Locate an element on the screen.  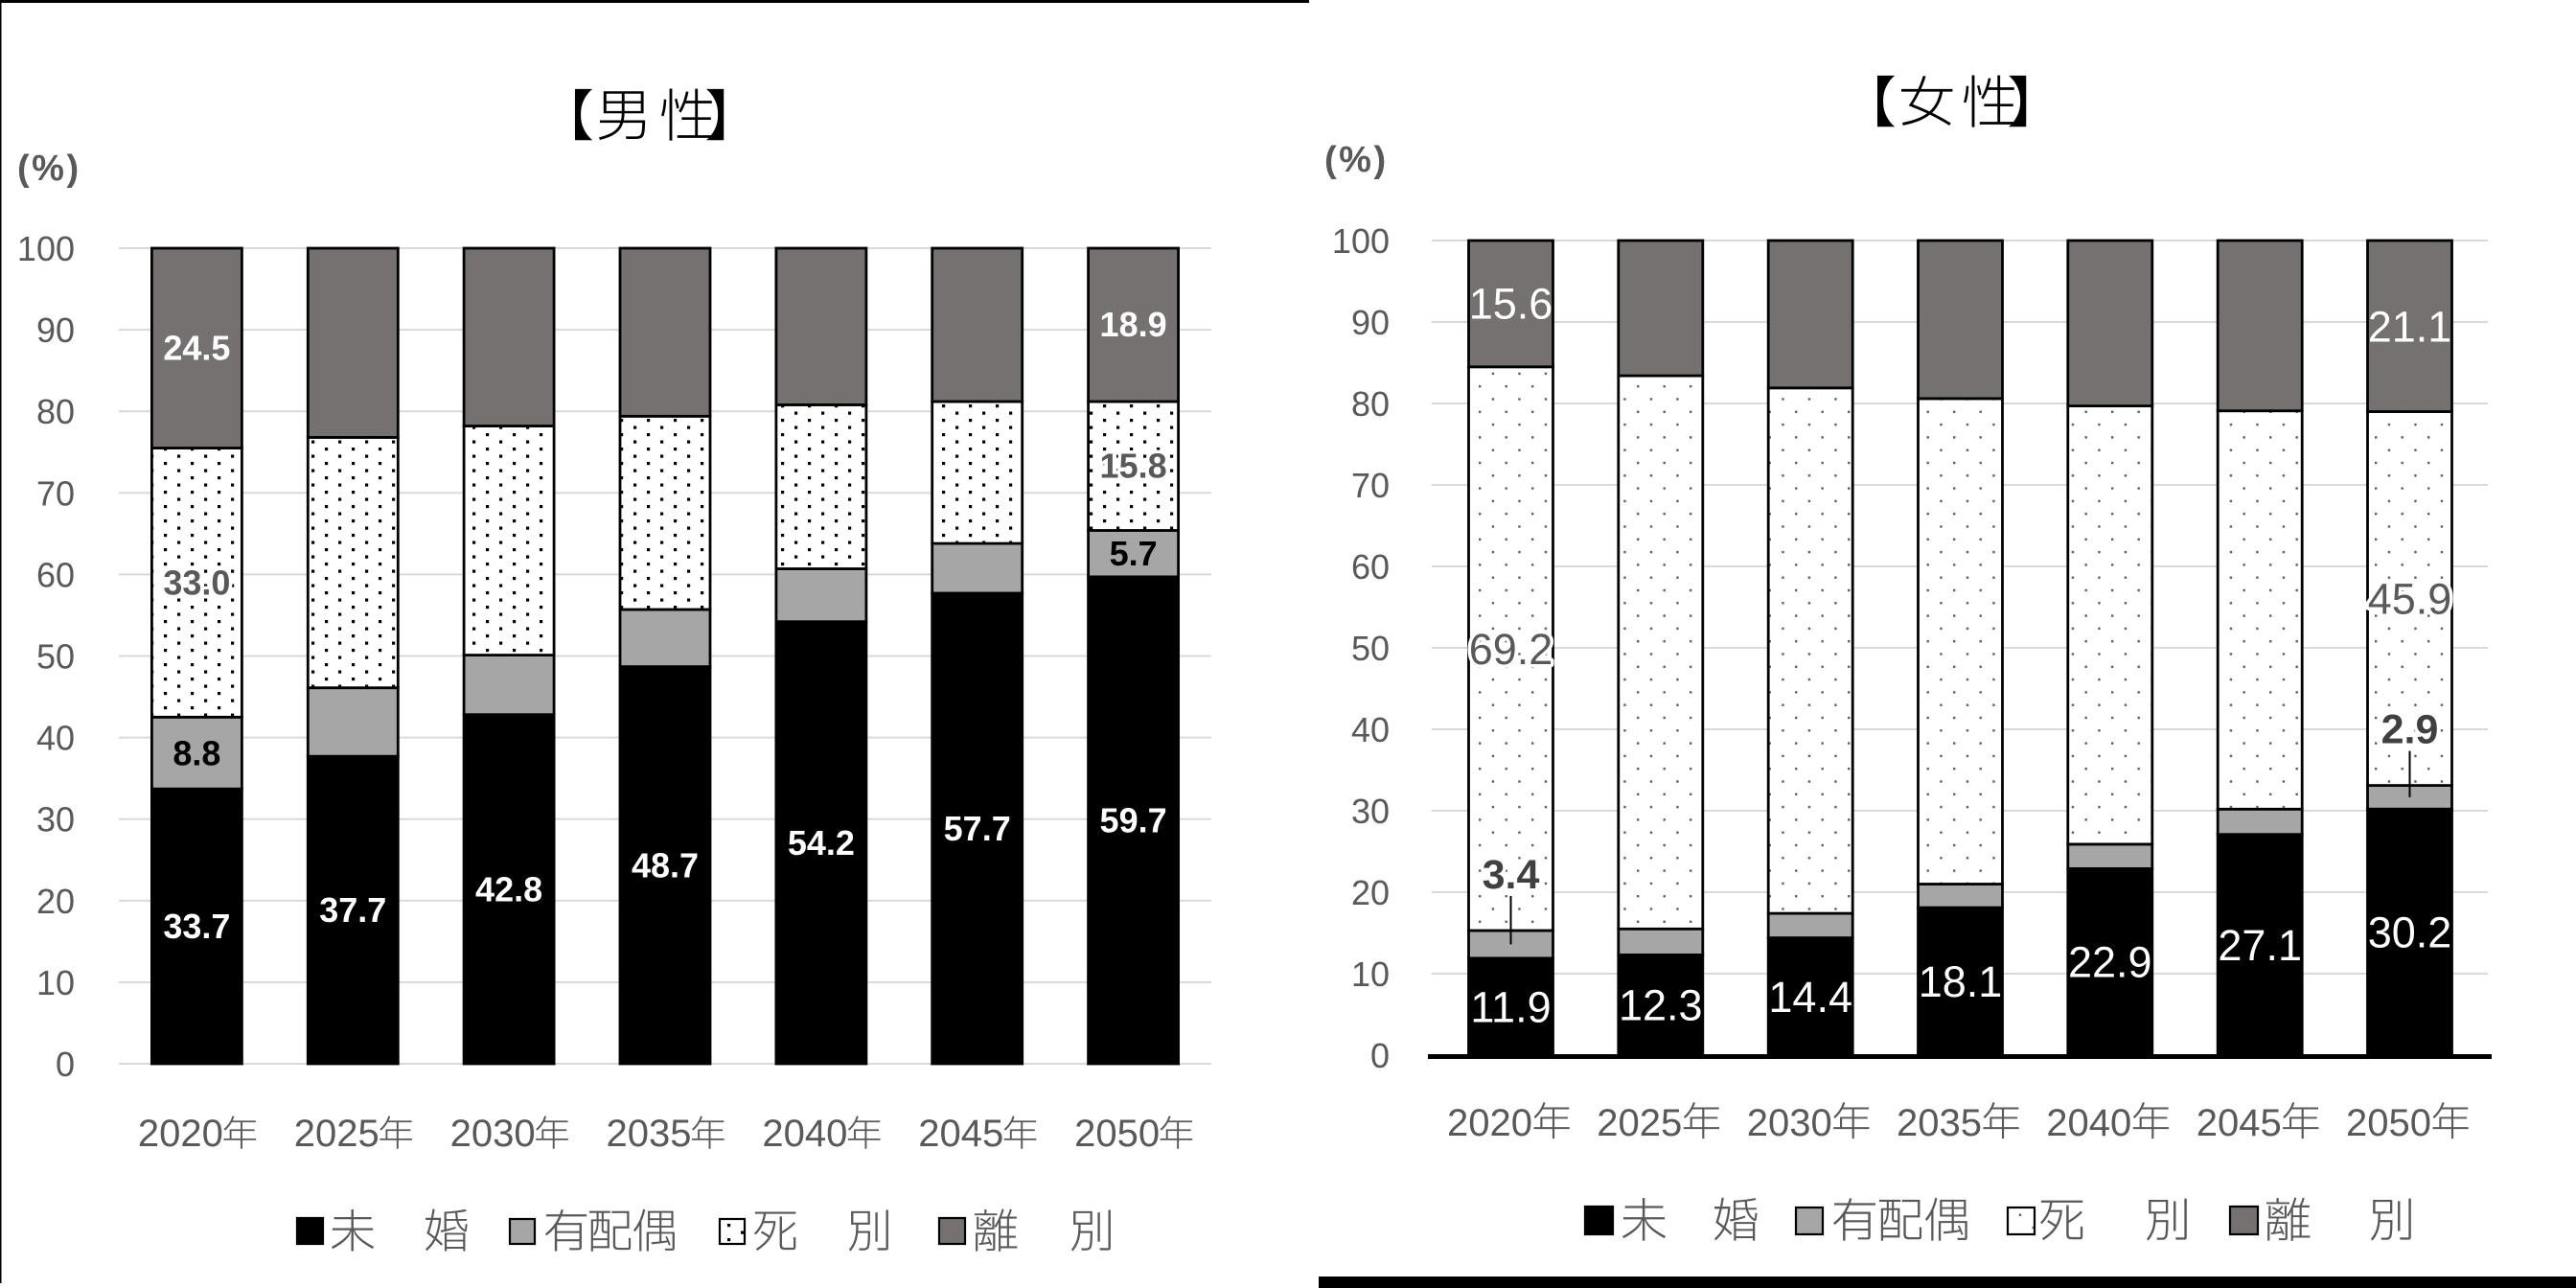
svg-text: 3.4 is located at coordinates (1511, 875).